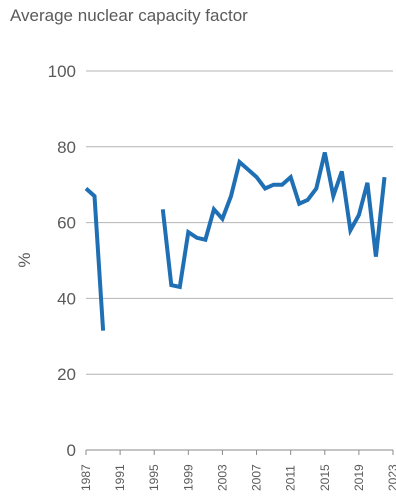 The height and width of the screenshot is (497, 396). Describe the element at coordinates (120, 477) in the screenshot. I see `x-tick-label: 1991` at that location.